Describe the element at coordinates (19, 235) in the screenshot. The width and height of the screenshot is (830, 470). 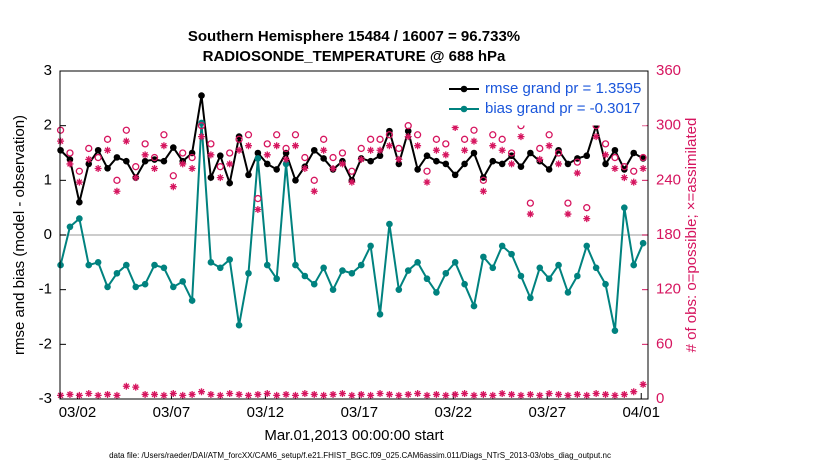
I see `y-axis-label: rmse and bias (model - observation)` at that location.